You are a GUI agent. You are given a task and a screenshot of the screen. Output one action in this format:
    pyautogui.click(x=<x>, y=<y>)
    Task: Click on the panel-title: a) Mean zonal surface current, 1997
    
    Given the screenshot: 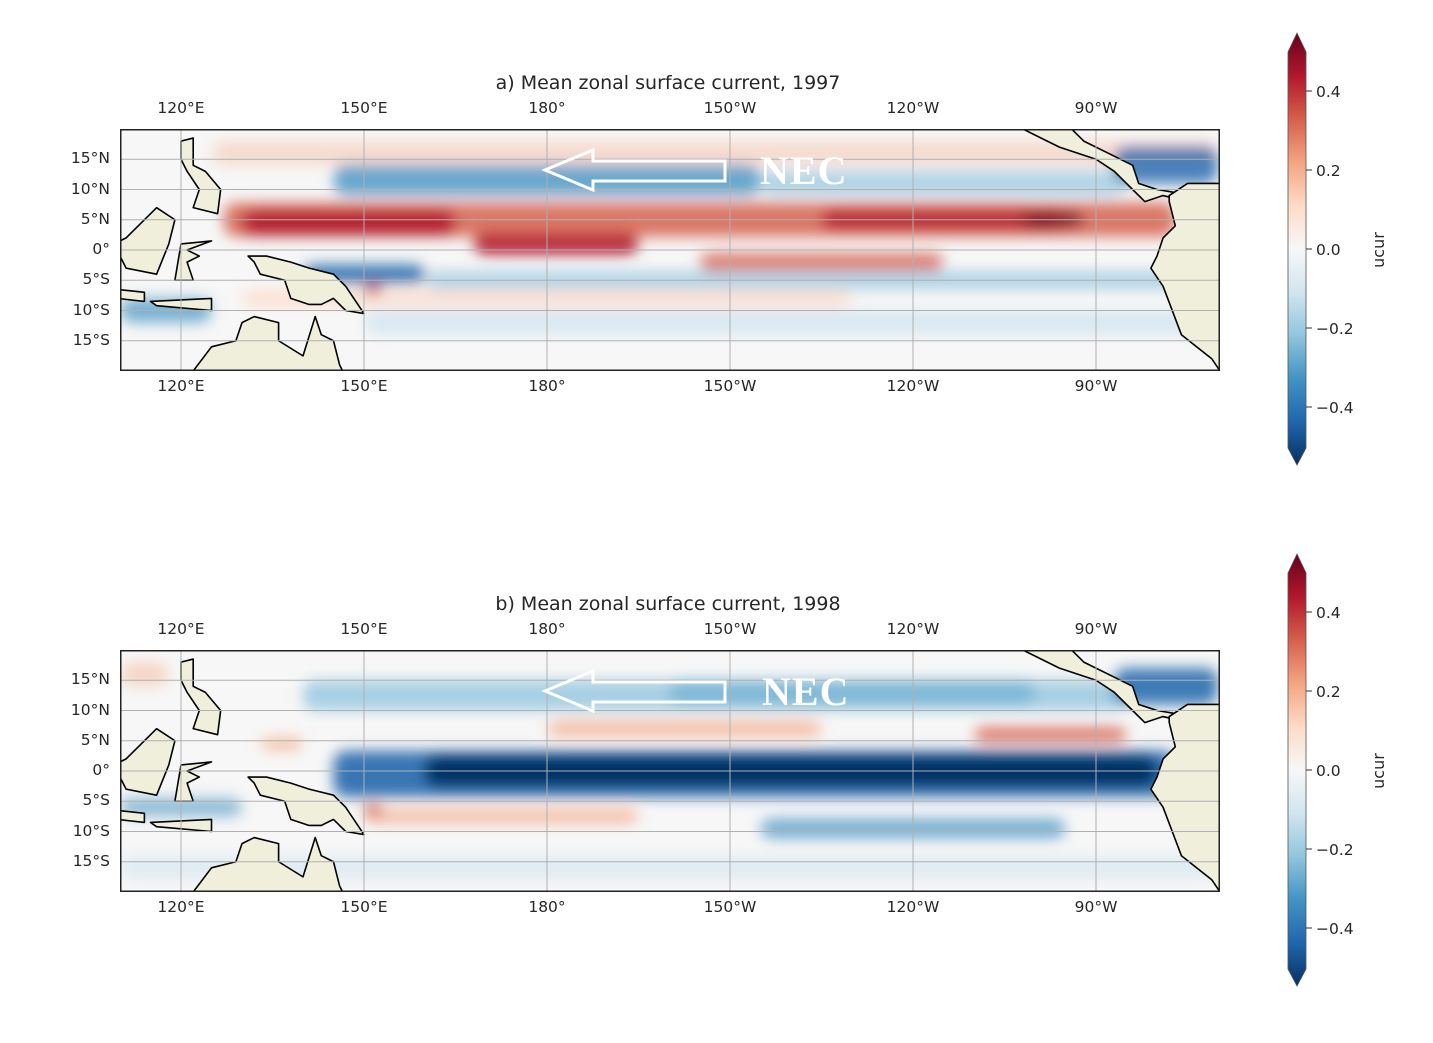 What is the action you would take?
    pyautogui.click(x=668, y=83)
    